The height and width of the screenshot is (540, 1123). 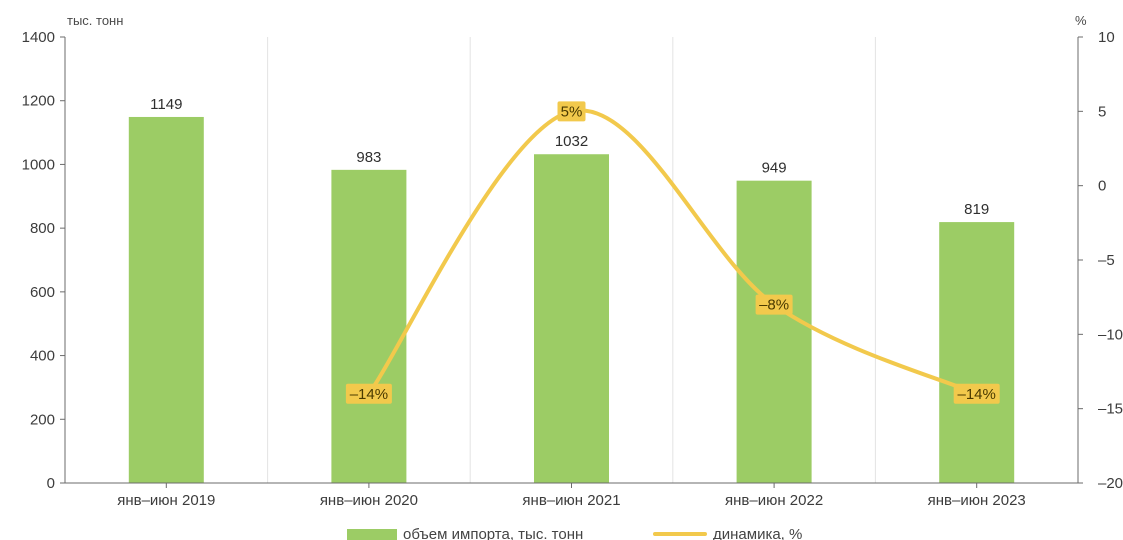 What do you see at coordinates (95, 20) in the screenshot?
I see `left-axis-unit-label: тыс. тонн` at bounding box center [95, 20].